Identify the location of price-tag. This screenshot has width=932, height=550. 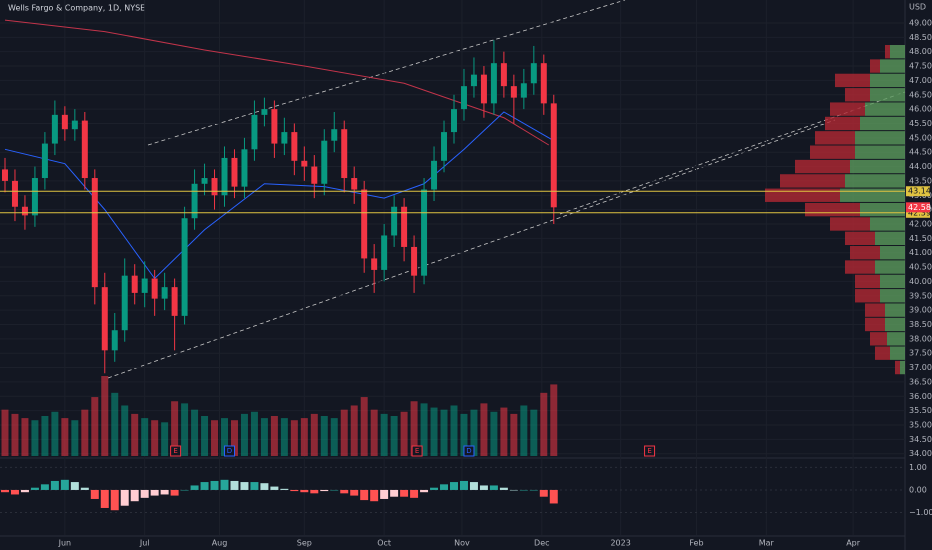
(918, 191).